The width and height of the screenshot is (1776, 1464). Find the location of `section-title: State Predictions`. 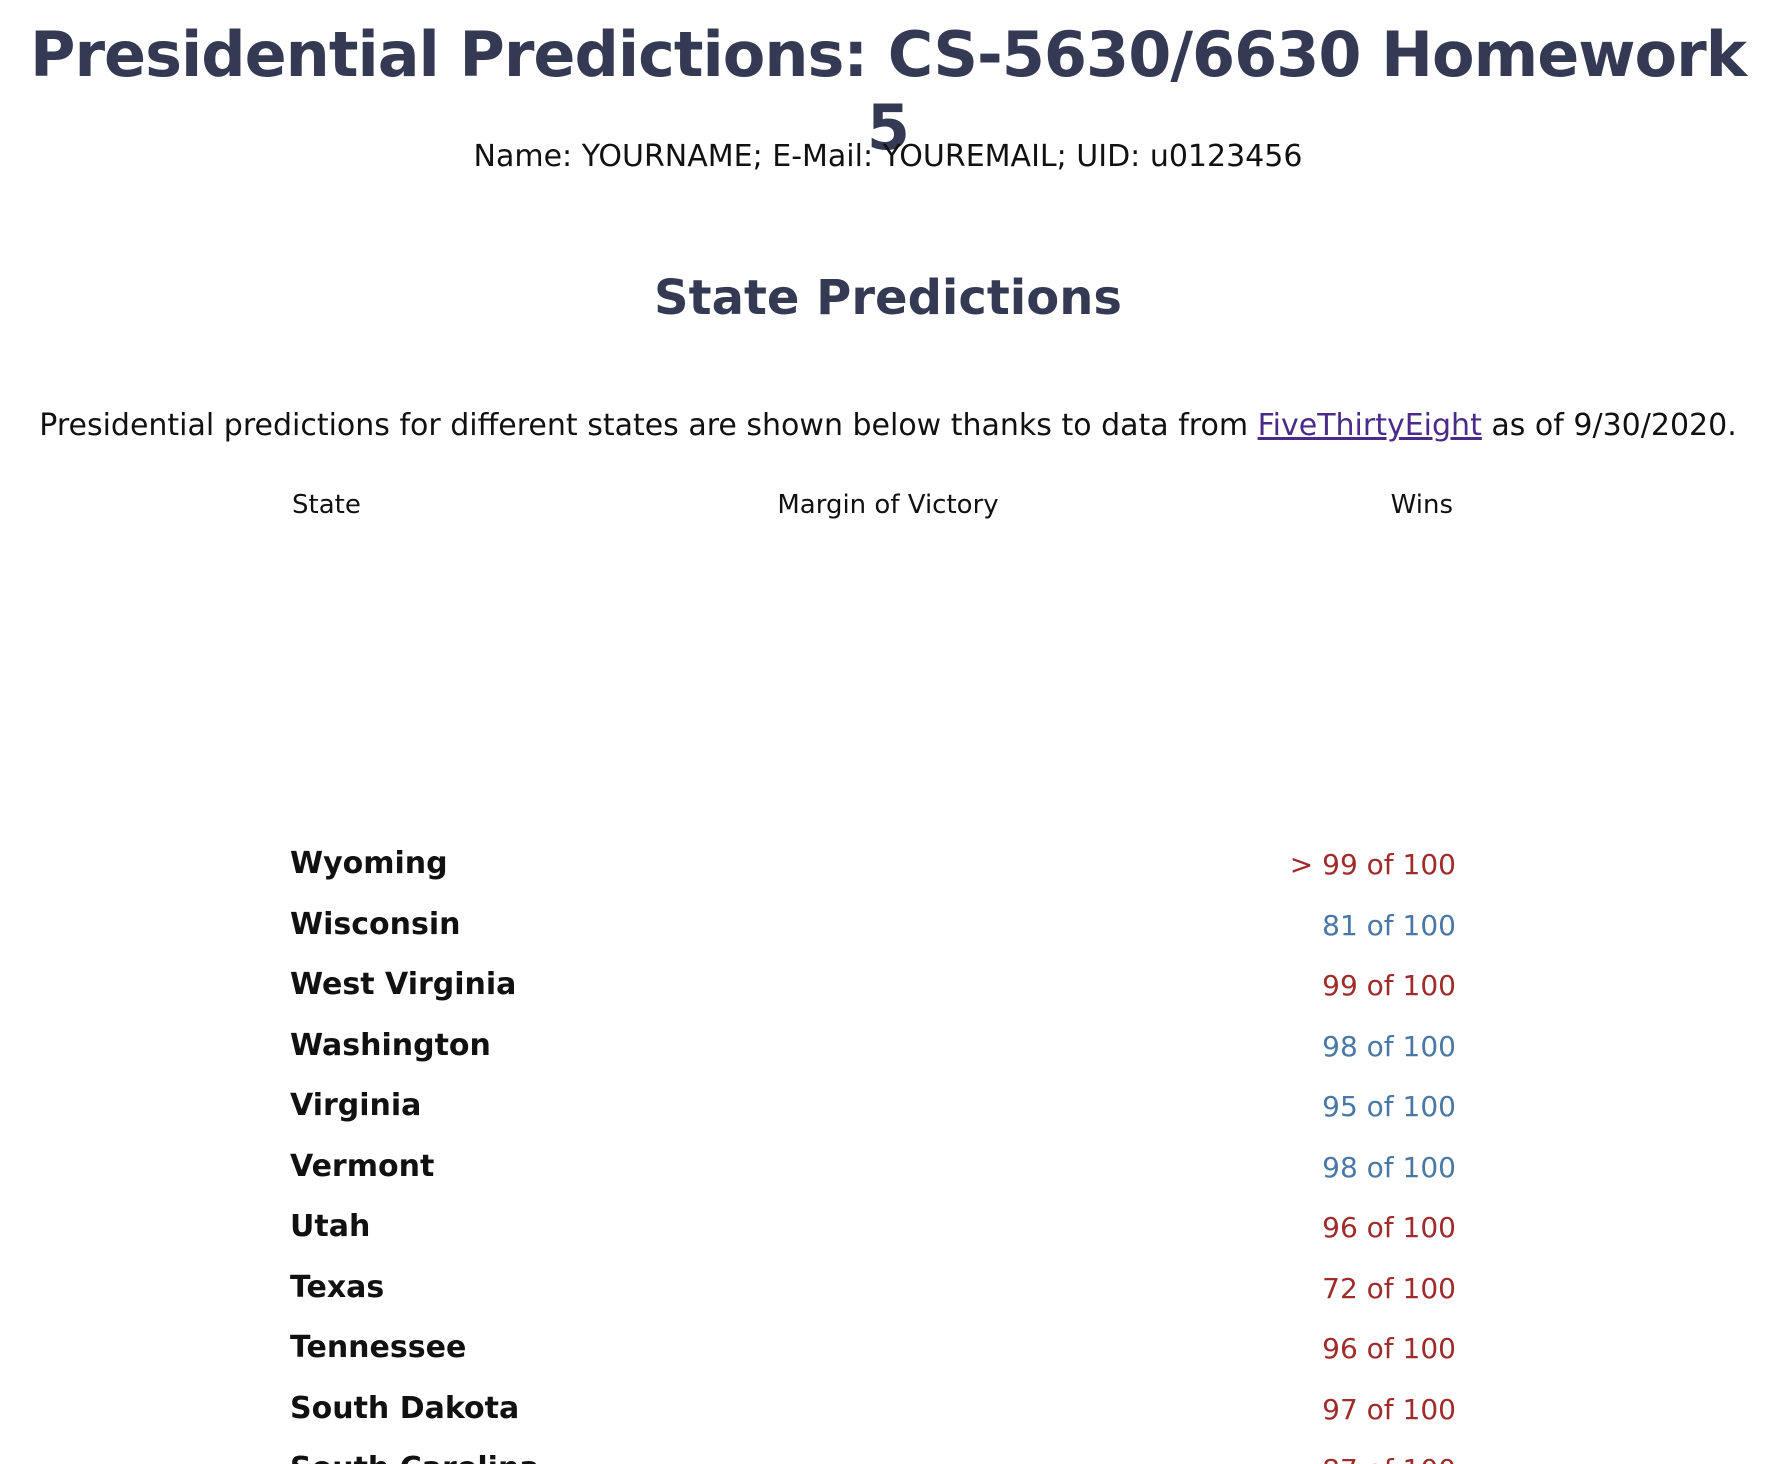

section-title: State Predictions is located at coordinates (888, 298).